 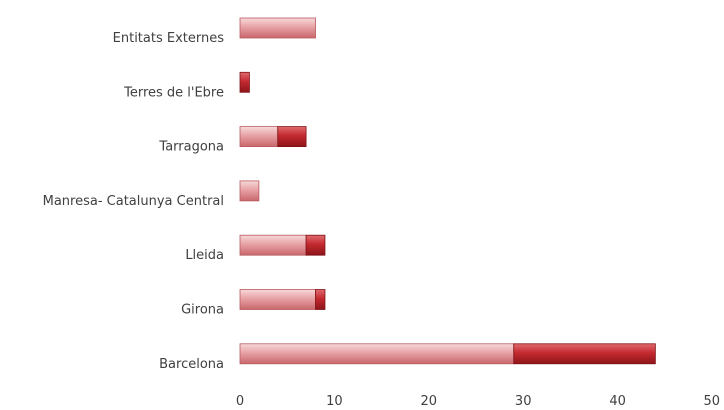 I want to click on x-tick-label: 40, so click(x=617, y=401).